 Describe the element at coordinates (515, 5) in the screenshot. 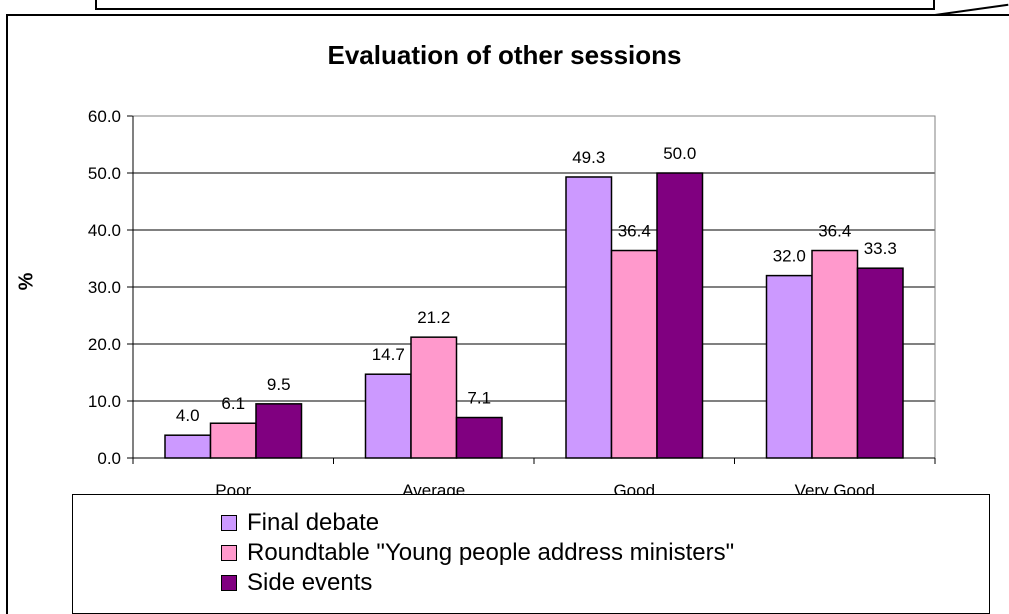

I see `top-box` at that location.